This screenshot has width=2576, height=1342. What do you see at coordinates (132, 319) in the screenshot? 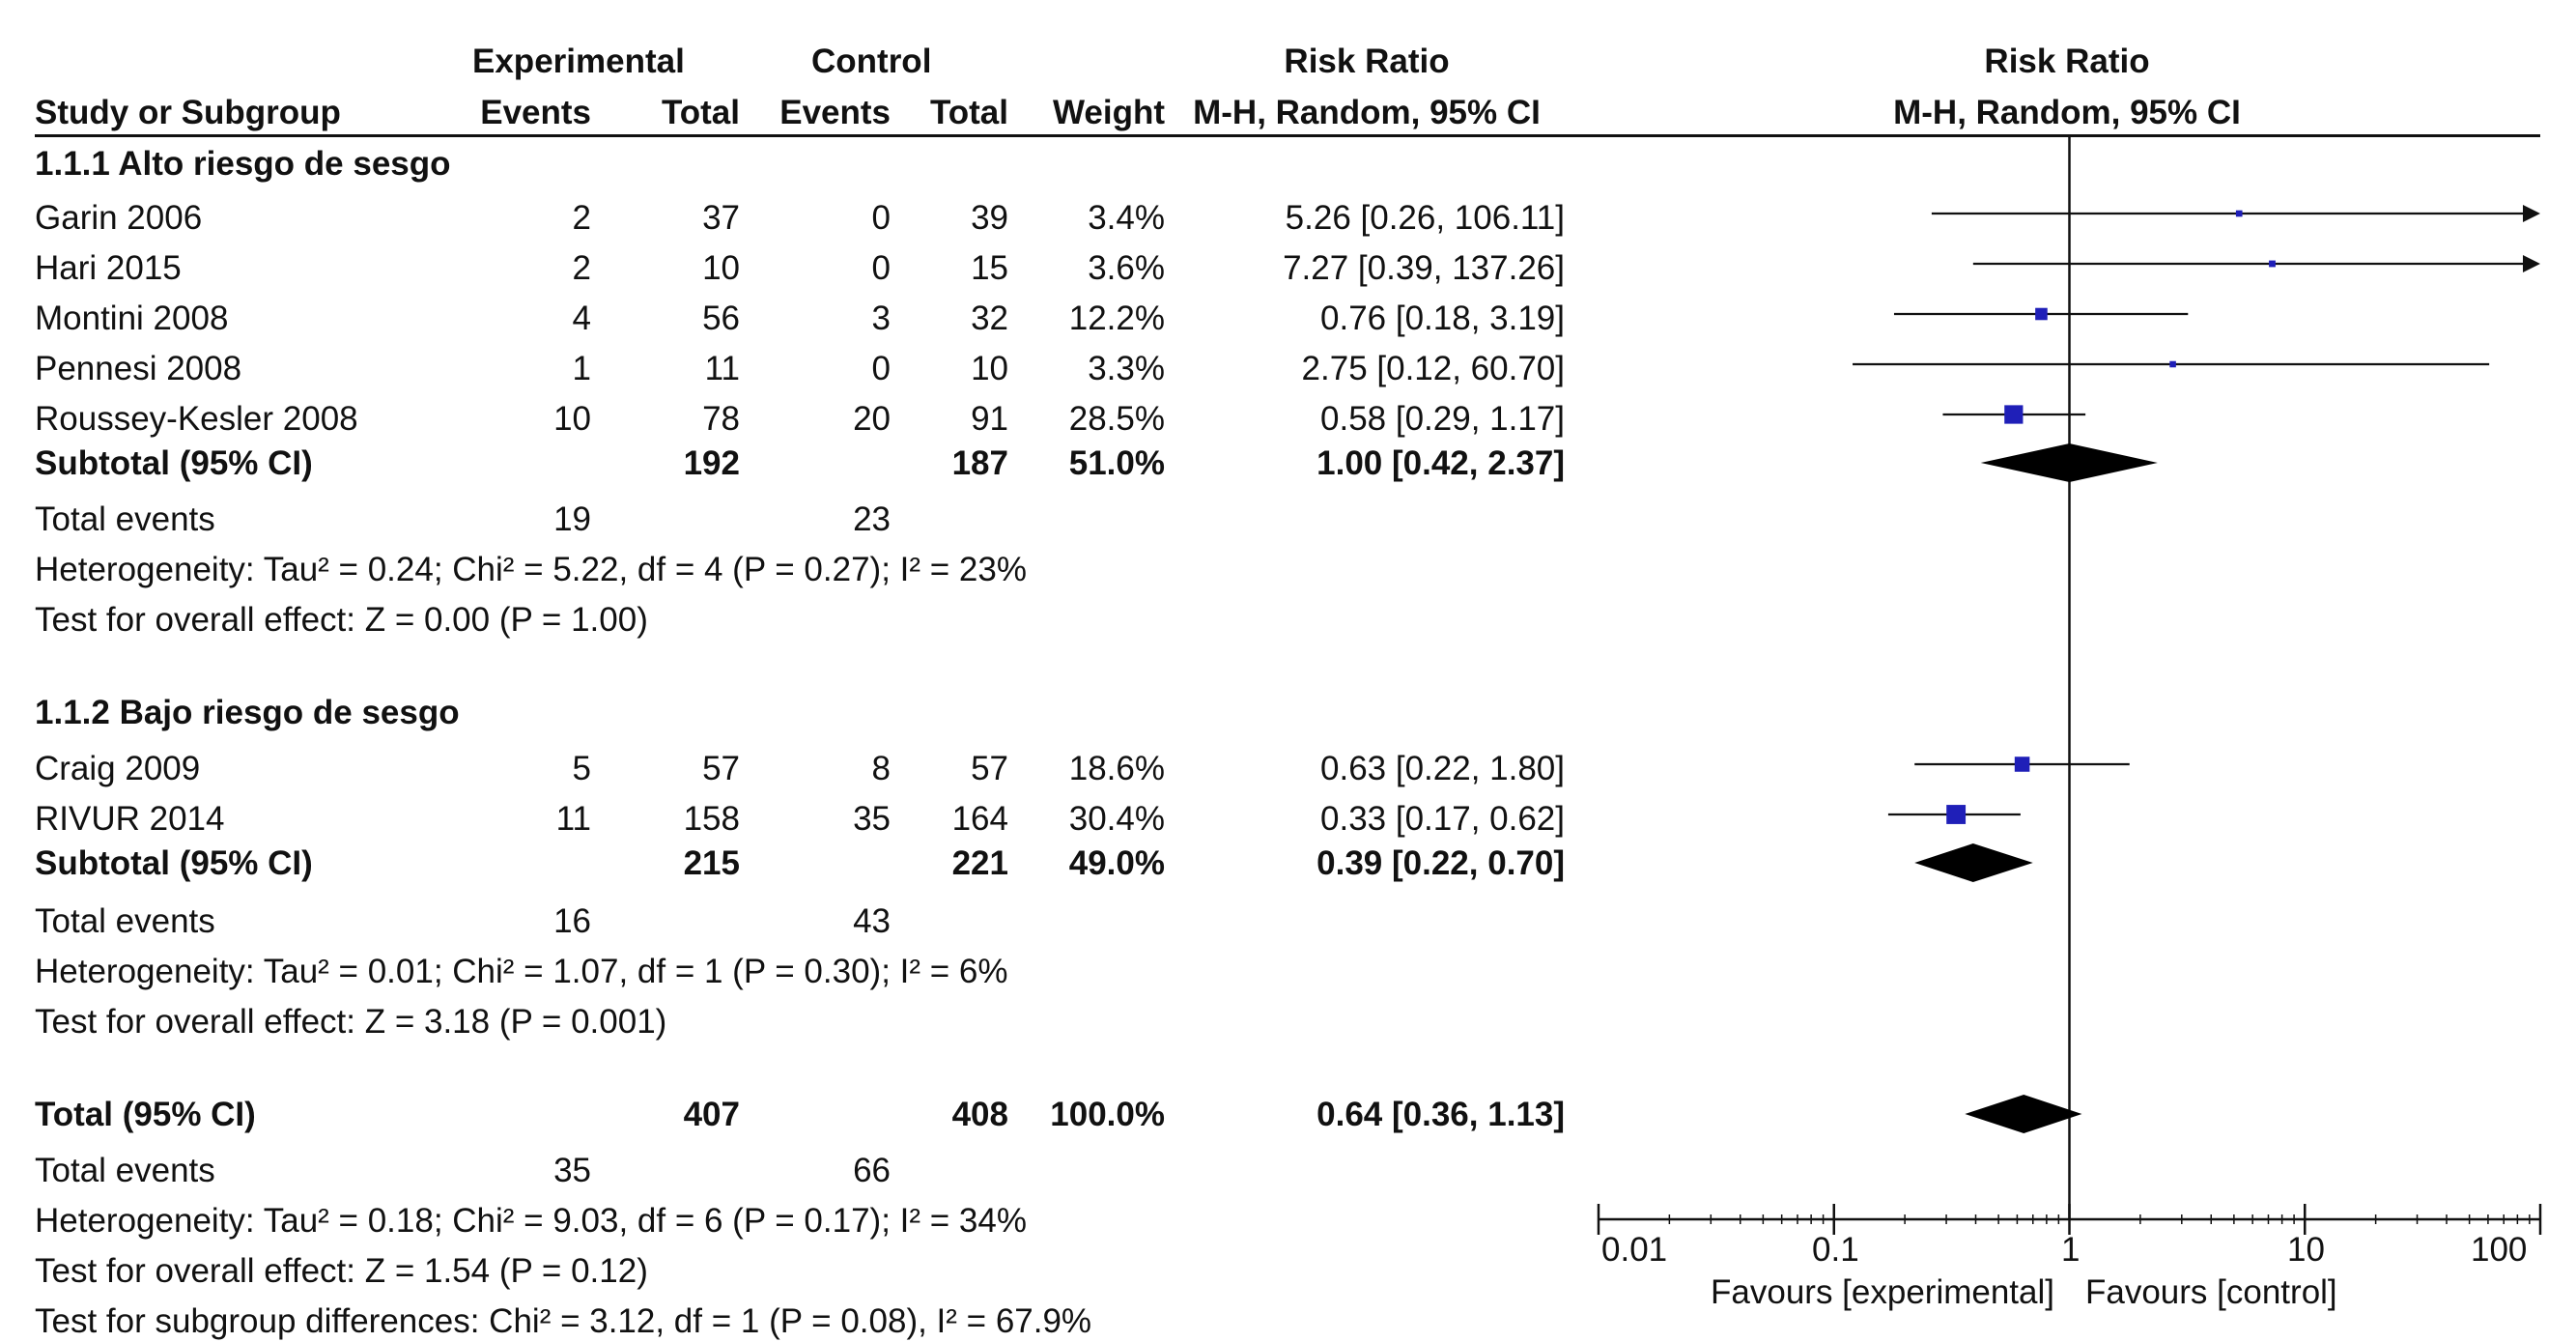
I see `study-name: Montini 2008` at bounding box center [132, 319].